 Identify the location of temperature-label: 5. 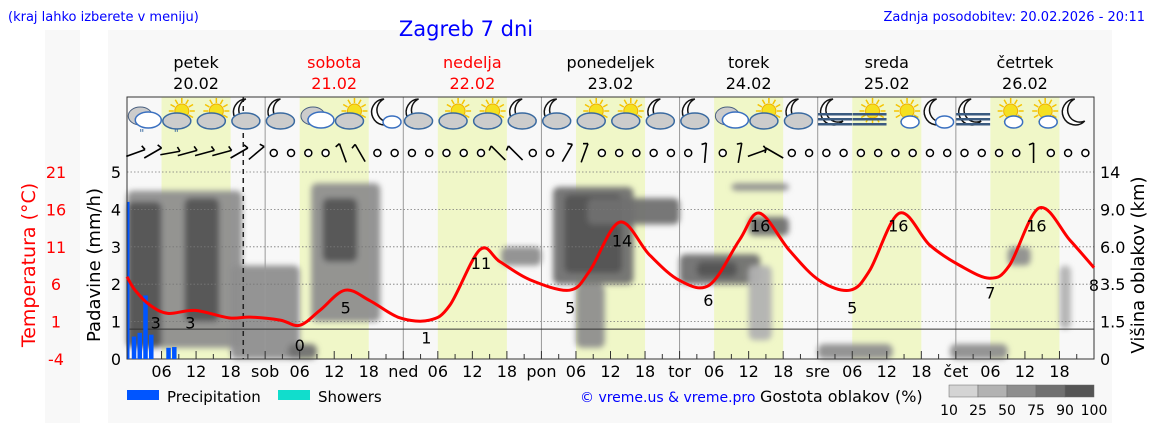
(570, 308).